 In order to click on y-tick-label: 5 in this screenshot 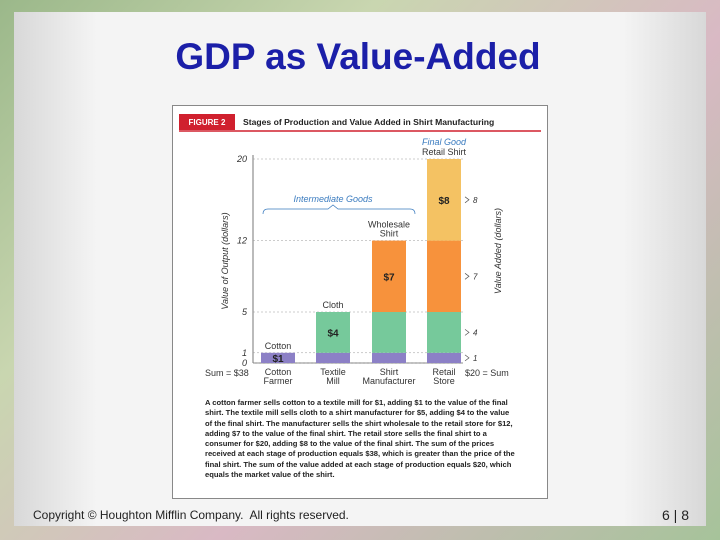, I will do `click(245, 312)`.